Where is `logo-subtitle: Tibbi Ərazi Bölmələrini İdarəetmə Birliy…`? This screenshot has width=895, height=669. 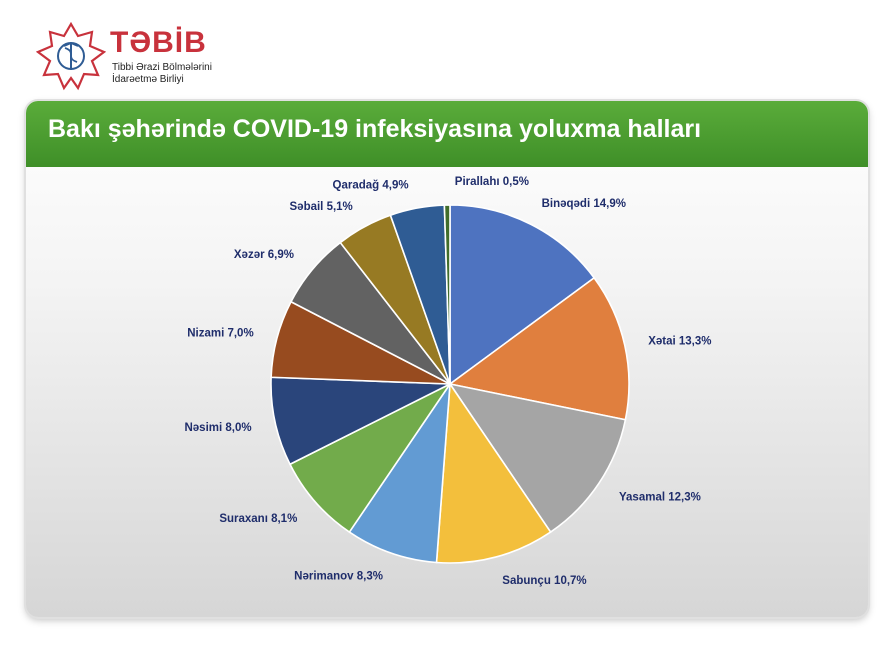
logo-subtitle: Tibbi Ərazi Bölmələrini İdarəetmə Birliy… is located at coordinates (167, 74).